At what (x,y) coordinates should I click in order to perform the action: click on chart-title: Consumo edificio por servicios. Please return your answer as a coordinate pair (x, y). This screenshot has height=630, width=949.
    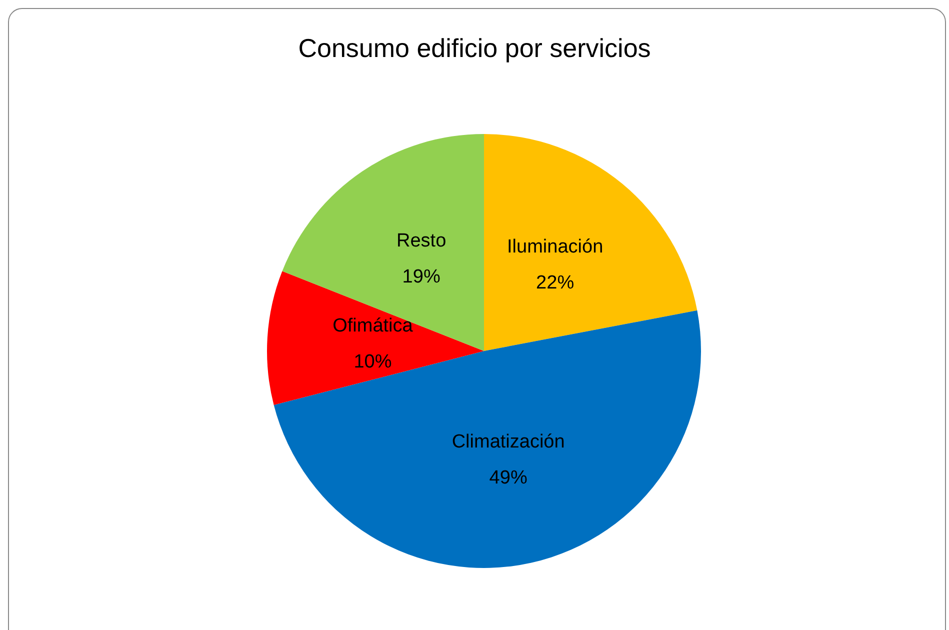
    Looking at the image, I should click on (474, 48).